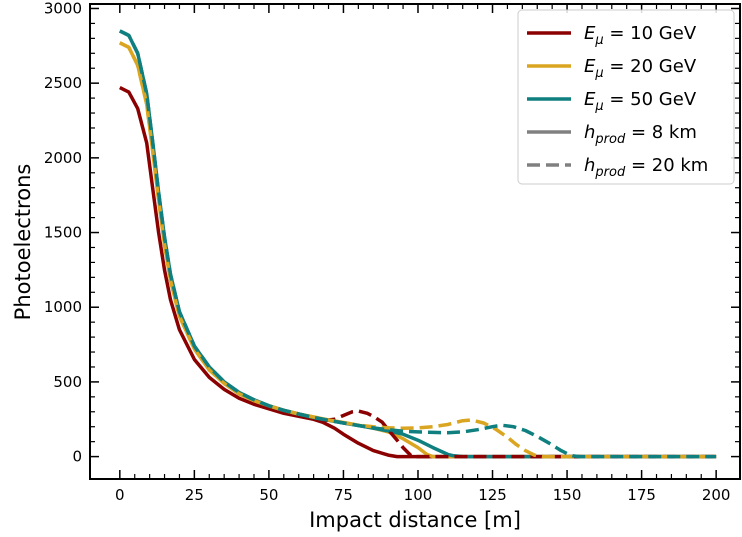 The image size is (742, 537). I want to click on x-tick-label: 175, so click(641, 495).